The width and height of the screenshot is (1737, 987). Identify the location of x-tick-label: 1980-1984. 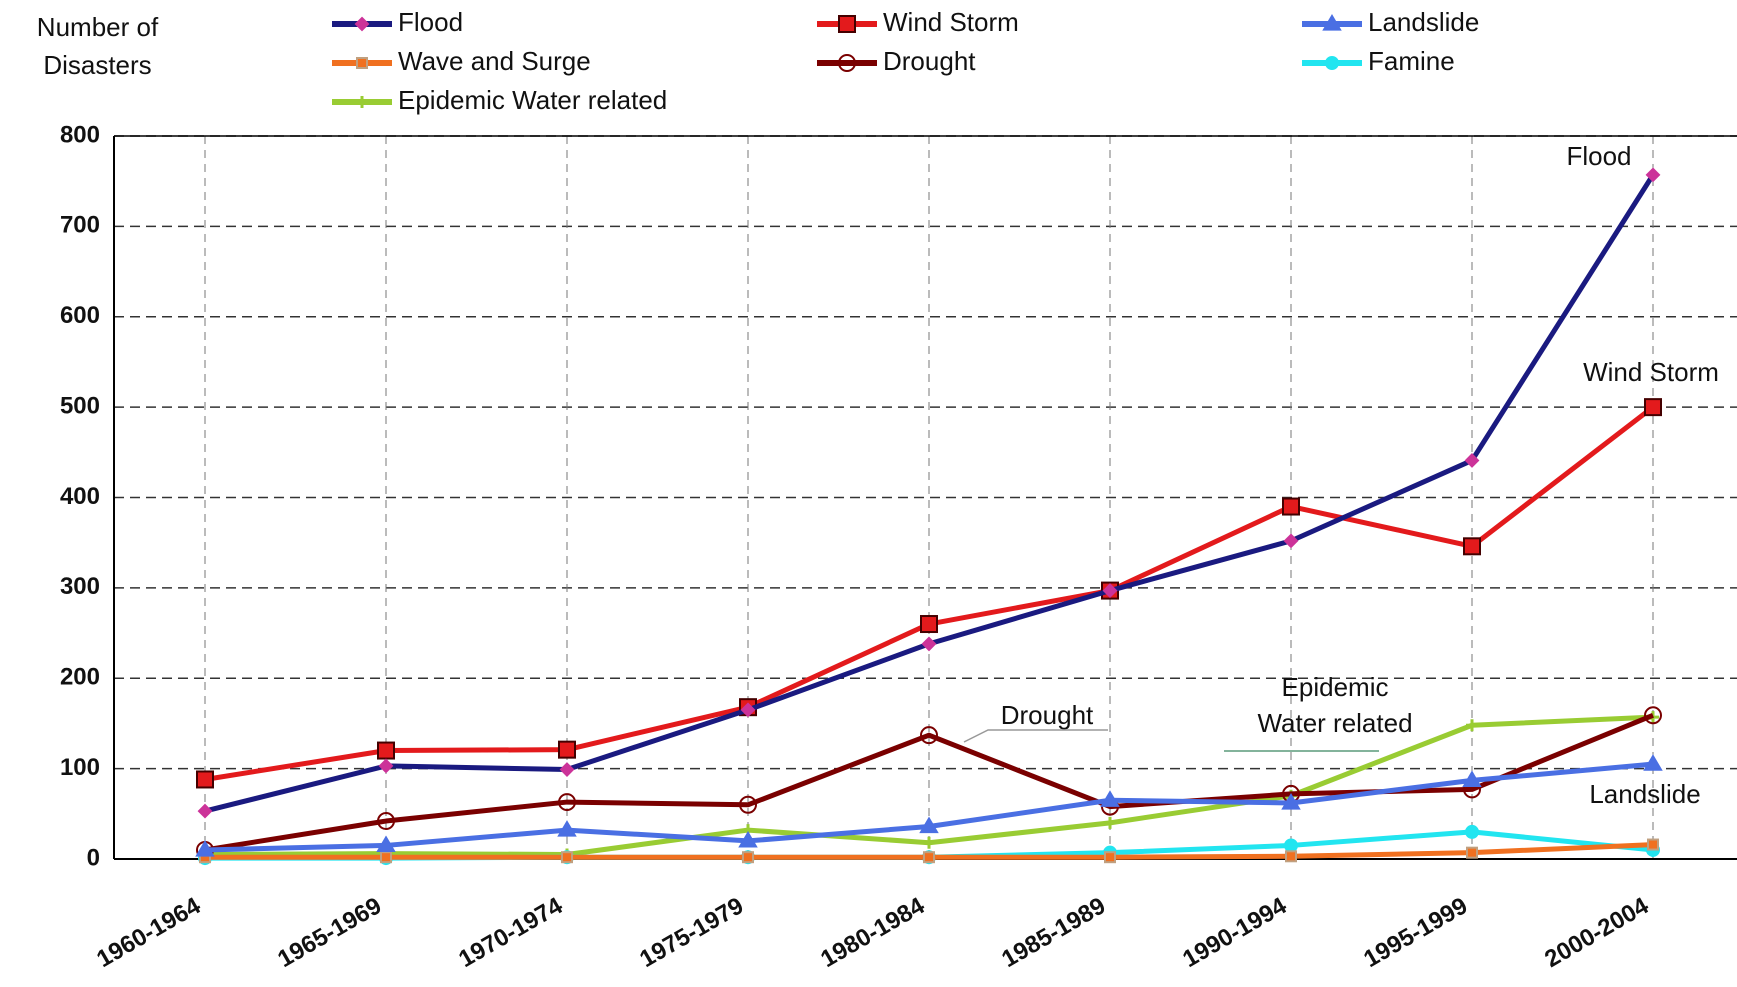
(872, 932).